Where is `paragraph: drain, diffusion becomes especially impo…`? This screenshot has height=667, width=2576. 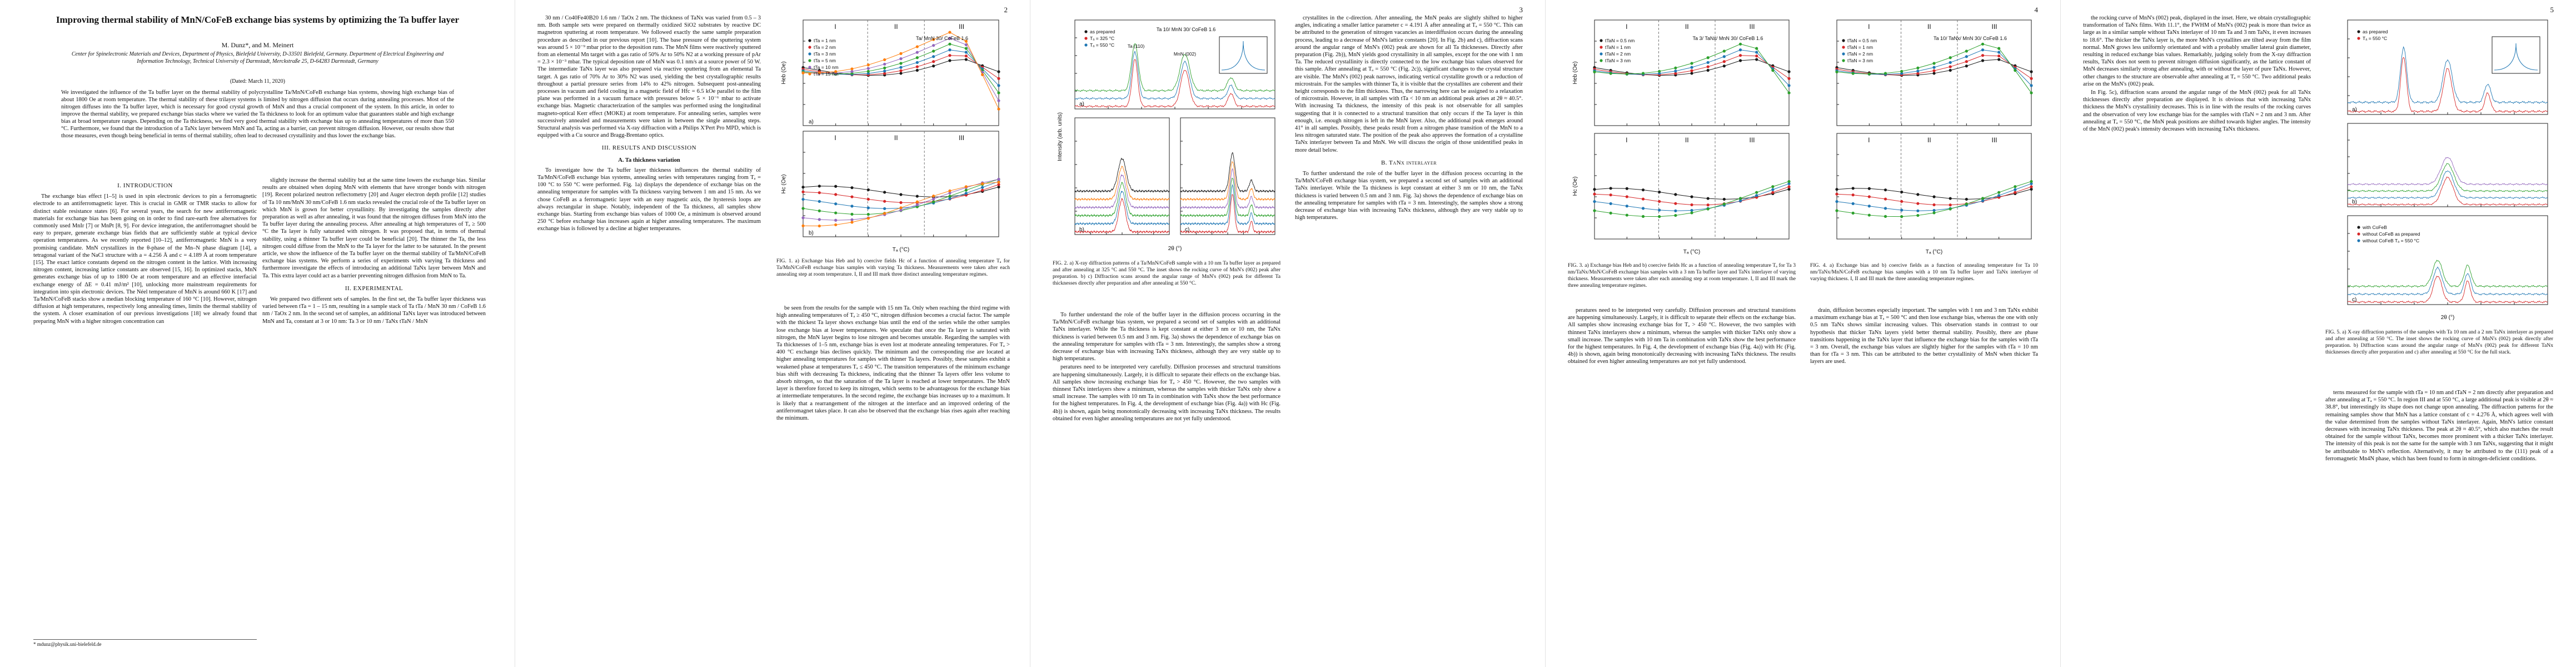 paragraph: drain, diffusion becomes especially impo… is located at coordinates (1924, 336).